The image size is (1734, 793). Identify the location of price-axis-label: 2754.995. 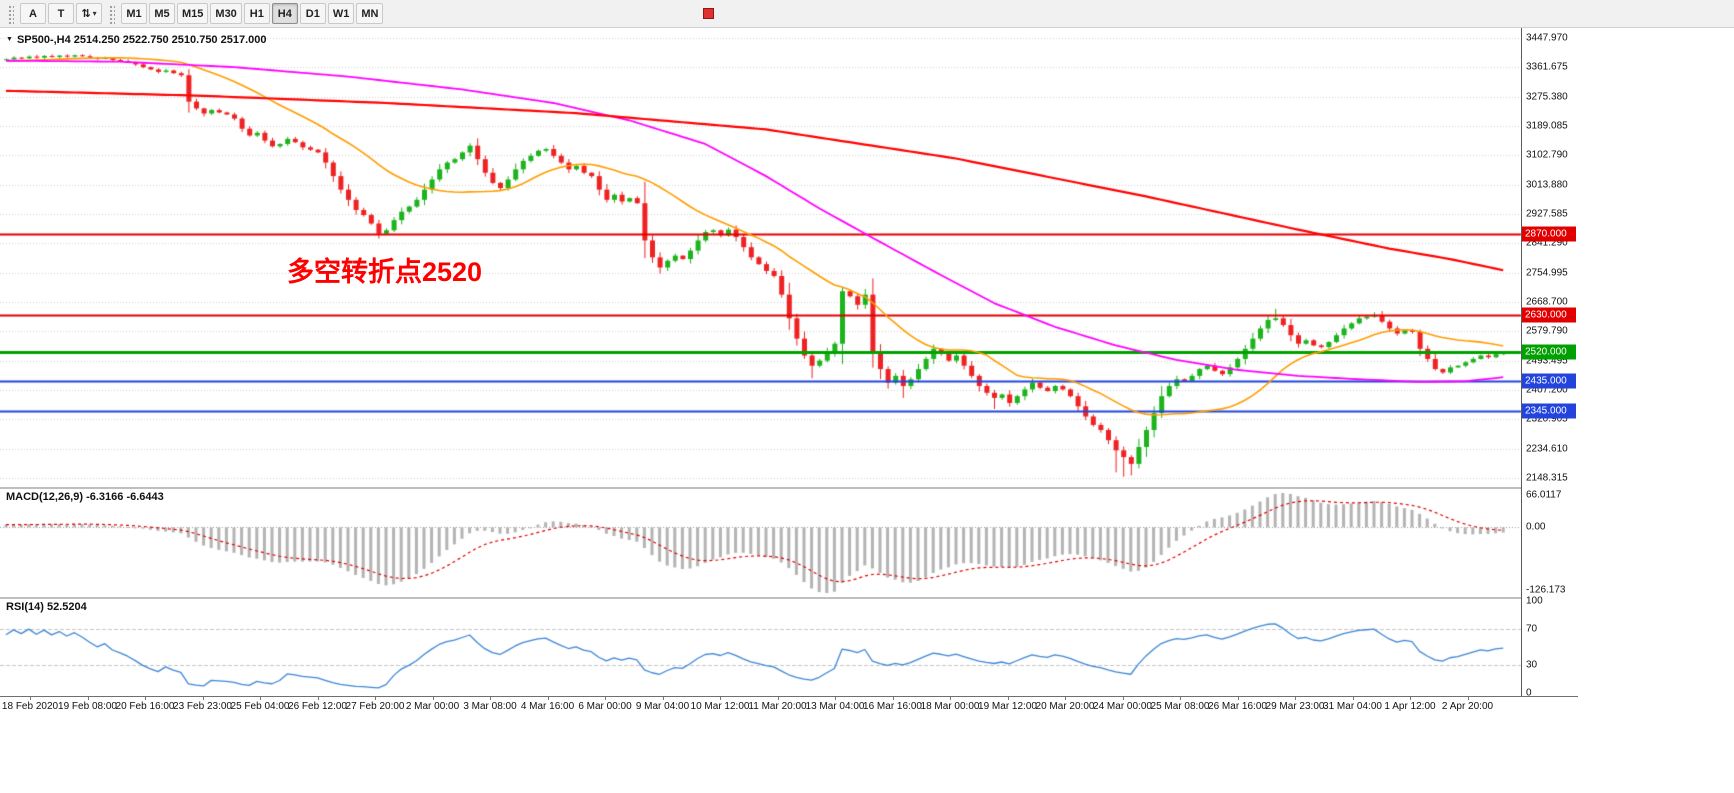
(1547, 273).